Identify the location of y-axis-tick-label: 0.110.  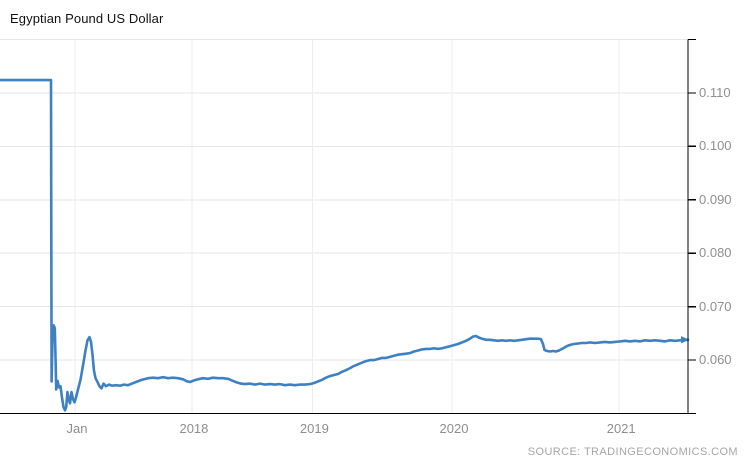
(715, 93).